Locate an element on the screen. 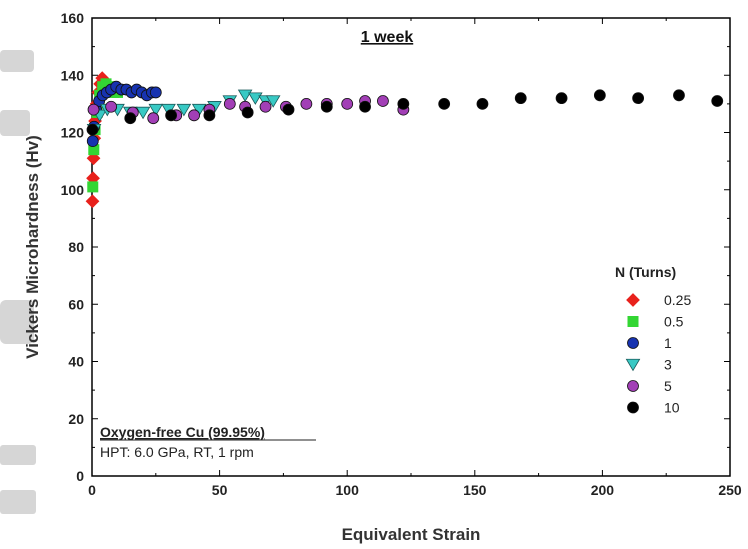 This screenshot has height=549, width=748. legend-label: 3 is located at coordinates (668, 365).